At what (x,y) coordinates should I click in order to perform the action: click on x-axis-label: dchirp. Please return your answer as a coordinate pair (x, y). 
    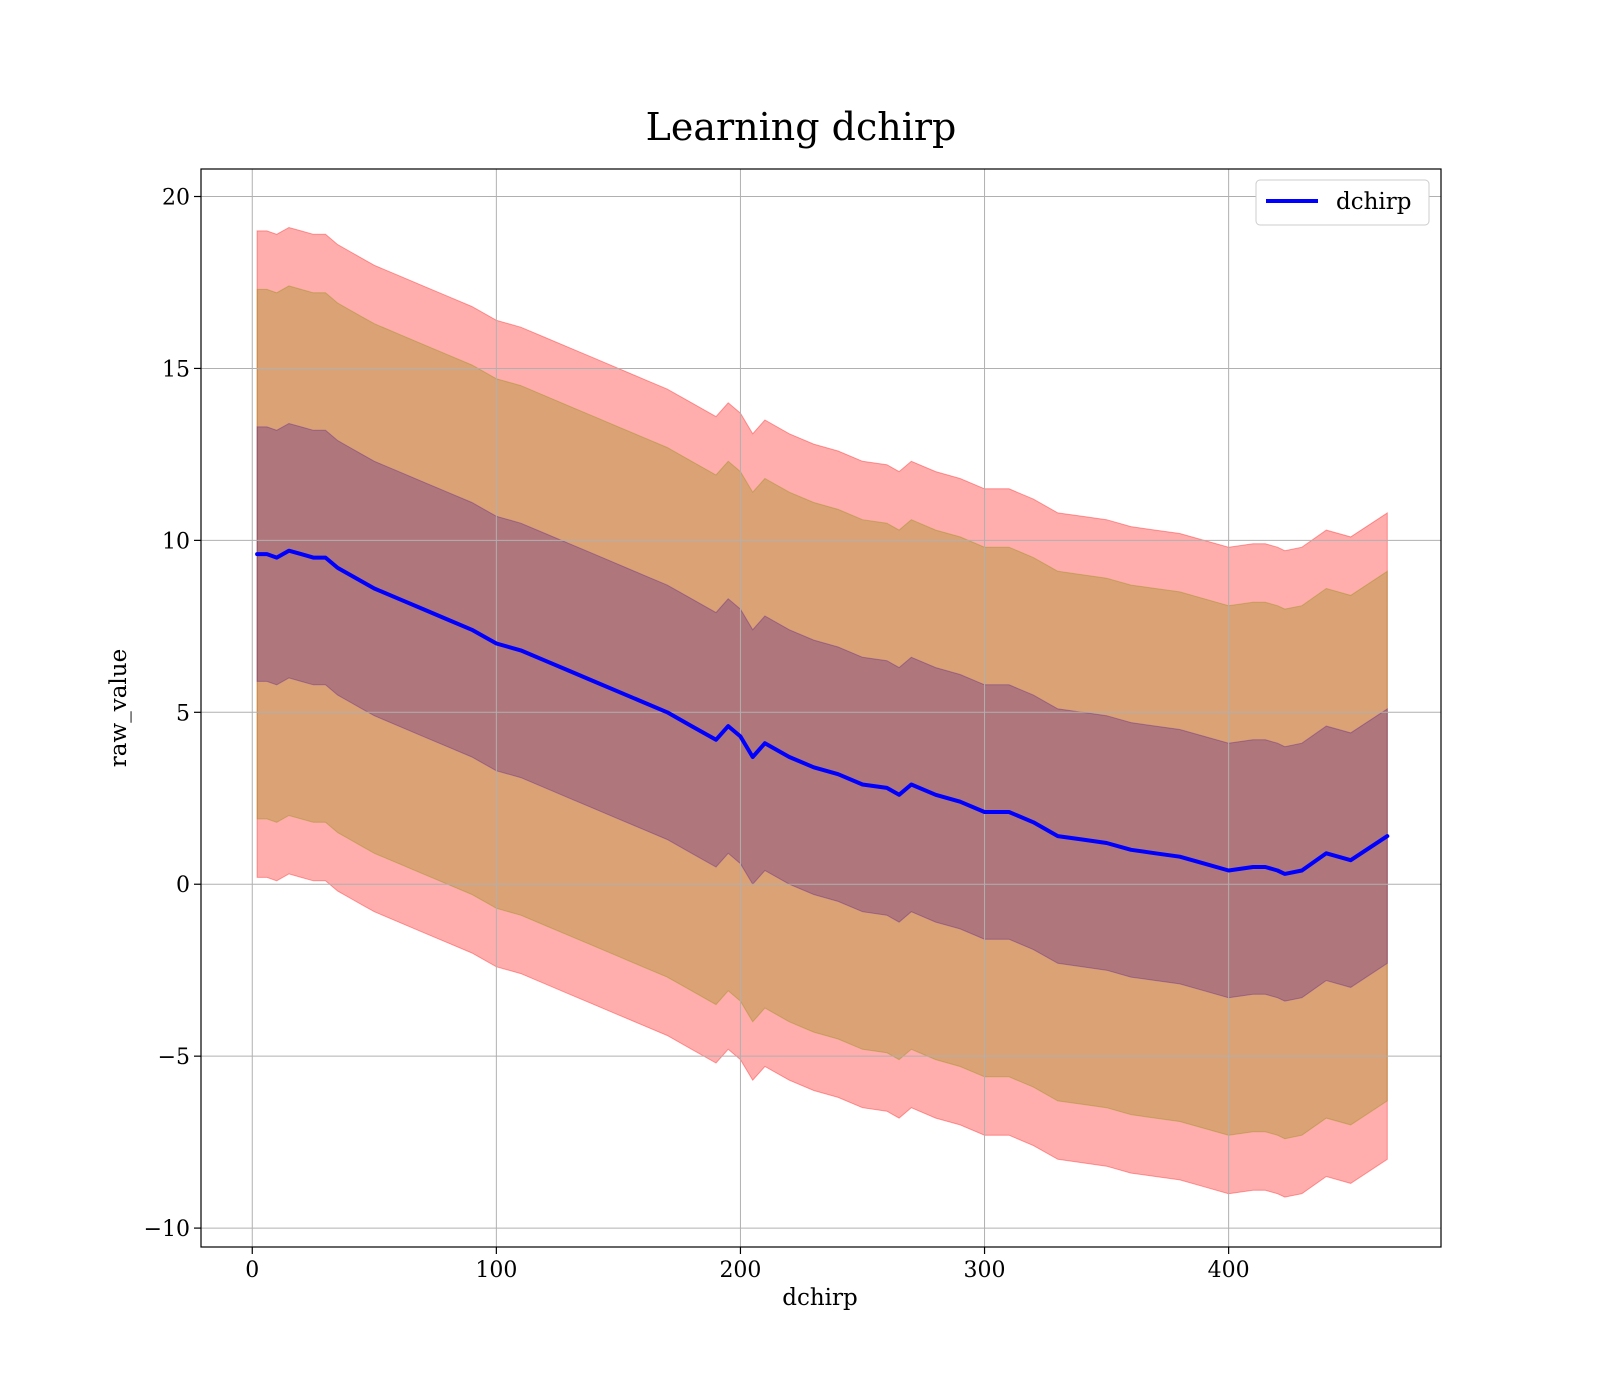
    Looking at the image, I should click on (820, 1298).